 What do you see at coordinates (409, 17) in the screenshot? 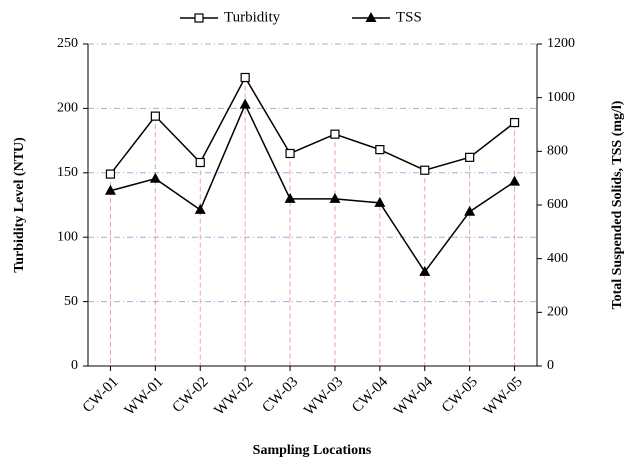
I see `legend-label: TSS` at bounding box center [409, 17].